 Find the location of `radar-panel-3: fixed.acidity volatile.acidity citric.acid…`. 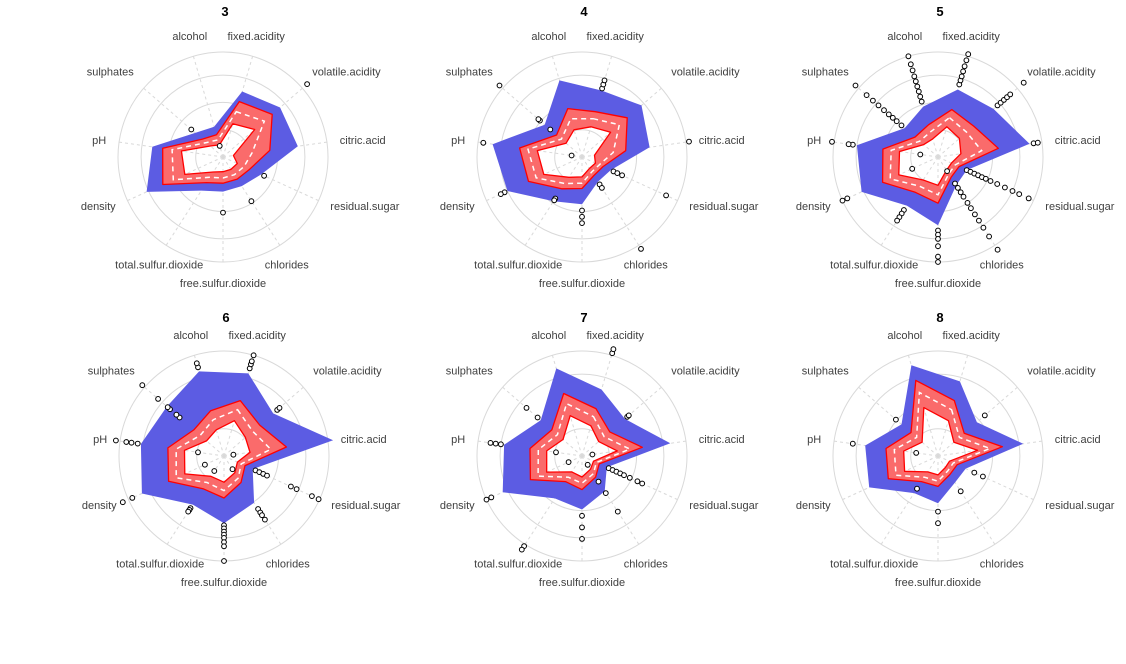

radar-panel-3: fixed.acidity volatile.acidity citric.acid… is located at coordinates (240, 147).